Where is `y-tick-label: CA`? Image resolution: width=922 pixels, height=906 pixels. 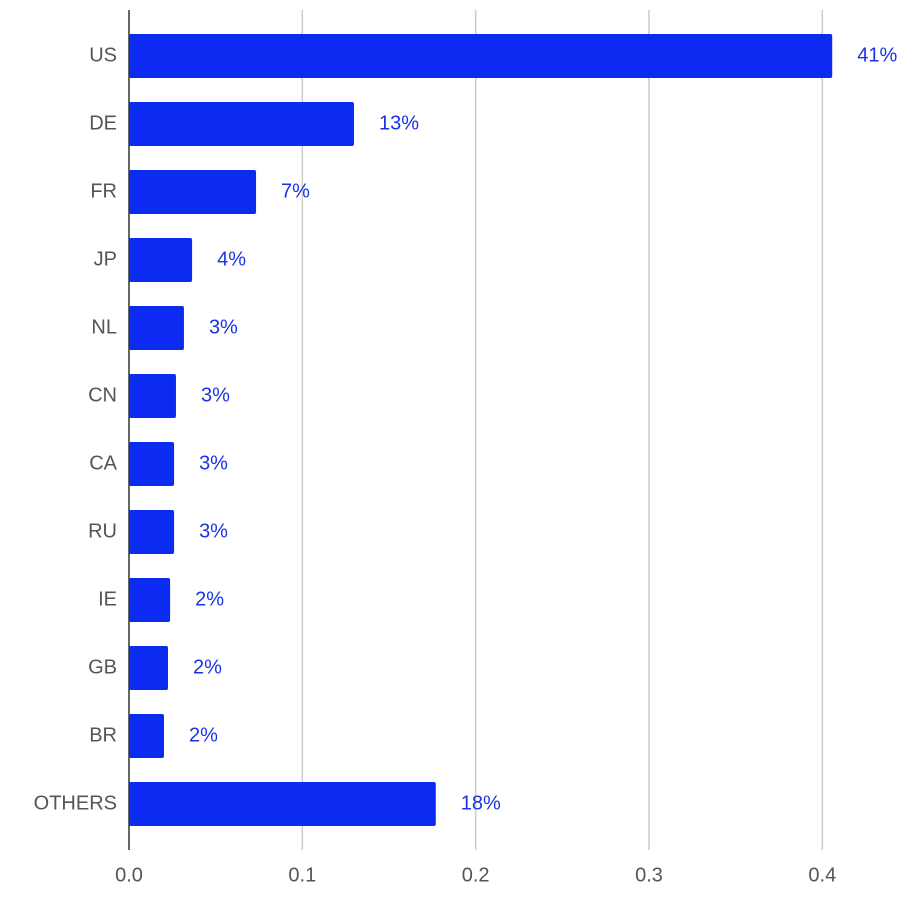
y-tick-label: CA is located at coordinates (103, 463).